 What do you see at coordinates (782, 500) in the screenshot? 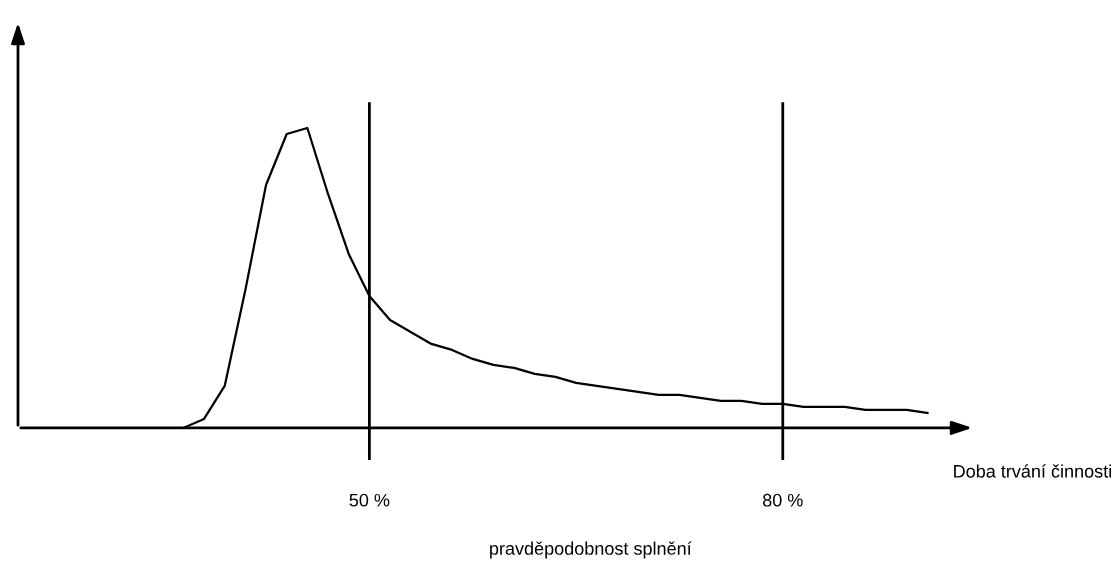
I see `x-tick-label: 80 %` at bounding box center [782, 500].